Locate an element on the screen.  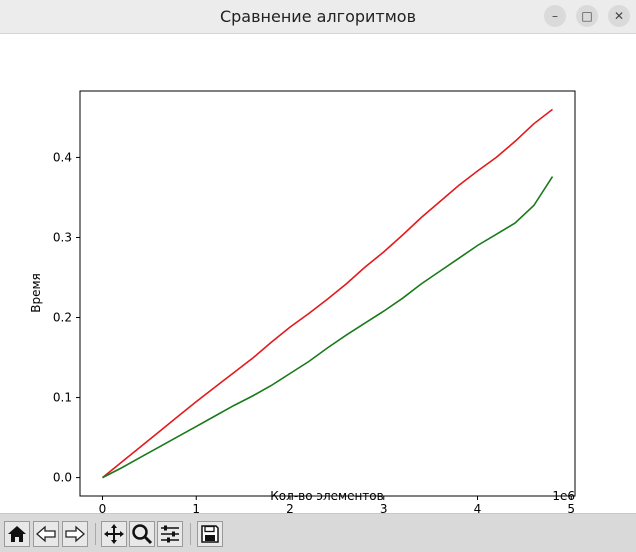
window-title: Сравнение алгоритмов is located at coordinates (318, 16).